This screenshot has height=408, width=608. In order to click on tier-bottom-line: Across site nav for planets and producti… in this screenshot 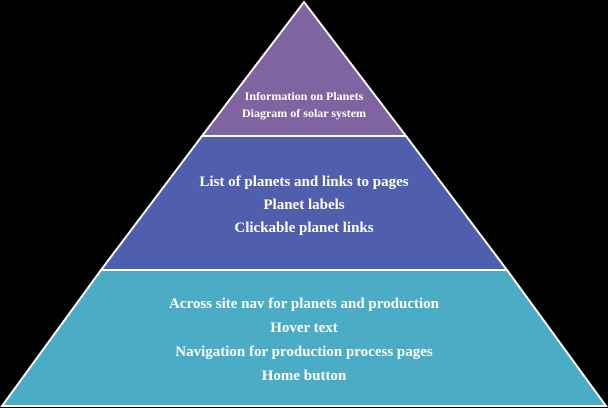, I will do `click(304, 304)`.